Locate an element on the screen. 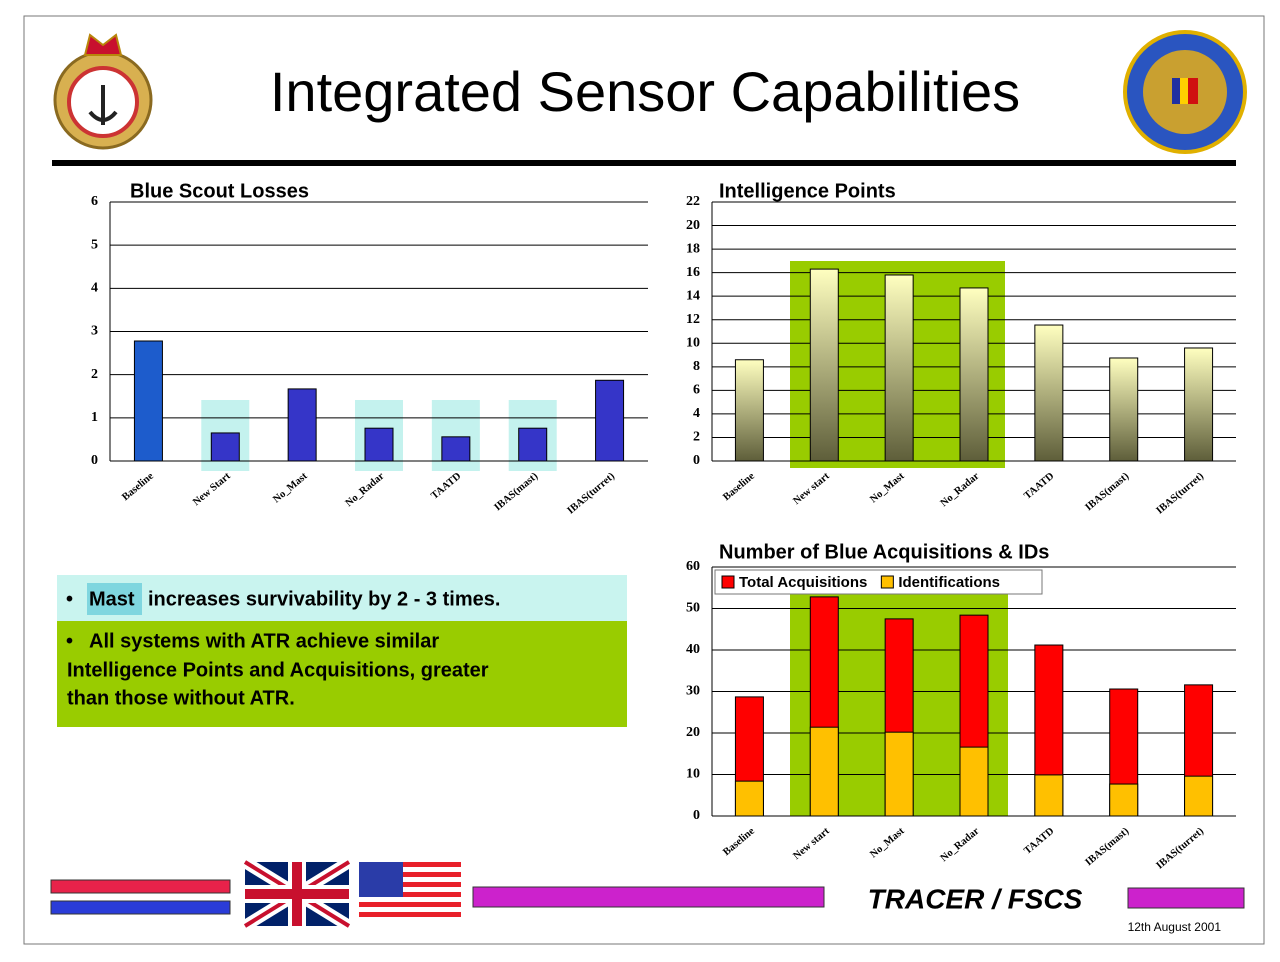 This screenshot has height=962, width=1280. y-tick-label: 40 is located at coordinates (693, 649).